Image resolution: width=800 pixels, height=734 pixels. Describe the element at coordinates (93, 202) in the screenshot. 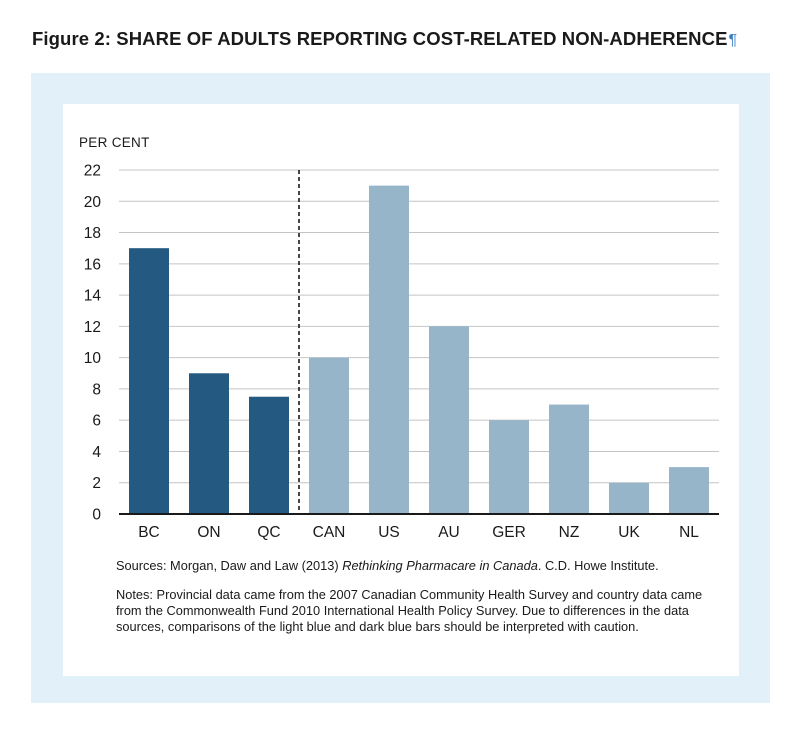

I see `y-tick-label: 20` at that location.